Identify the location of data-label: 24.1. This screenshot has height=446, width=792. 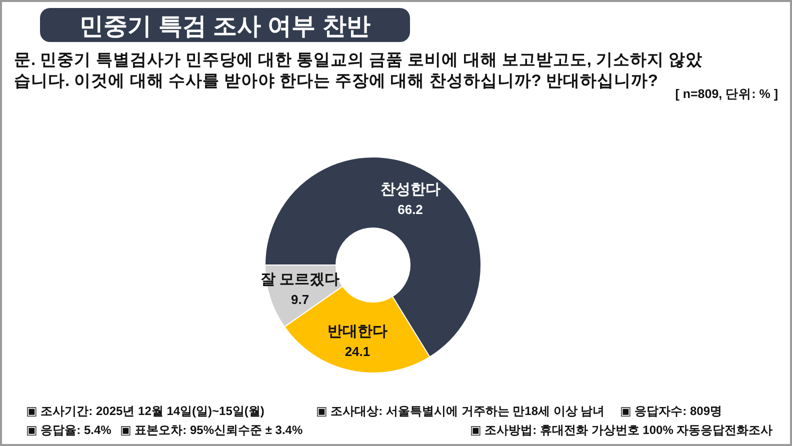
(357, 351).